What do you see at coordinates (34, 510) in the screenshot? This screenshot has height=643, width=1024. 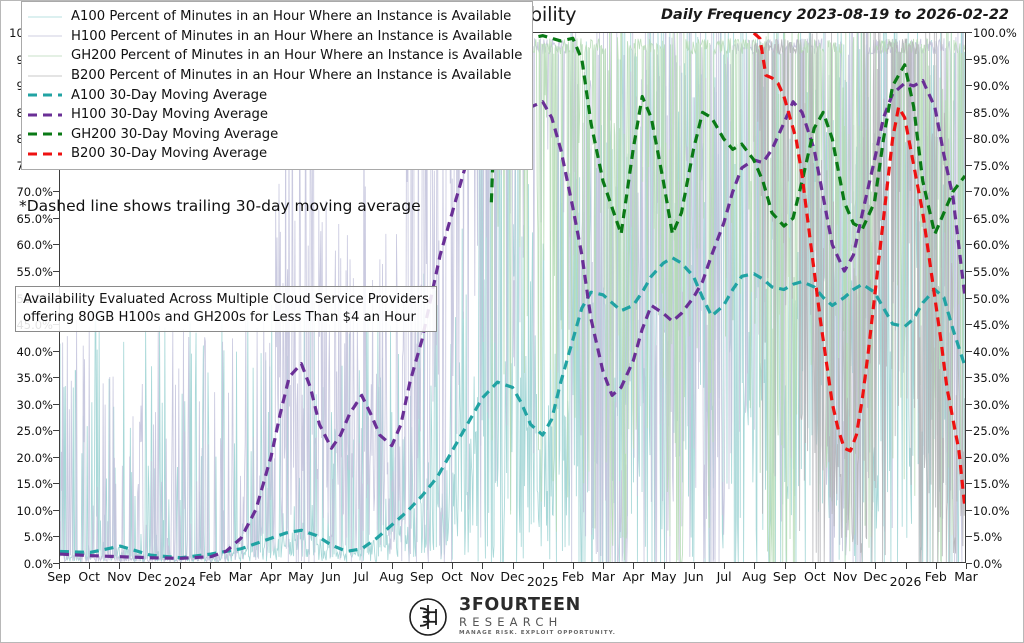 I see `y-tick-label-left: 10.0%` at bounding box center [34, 510].